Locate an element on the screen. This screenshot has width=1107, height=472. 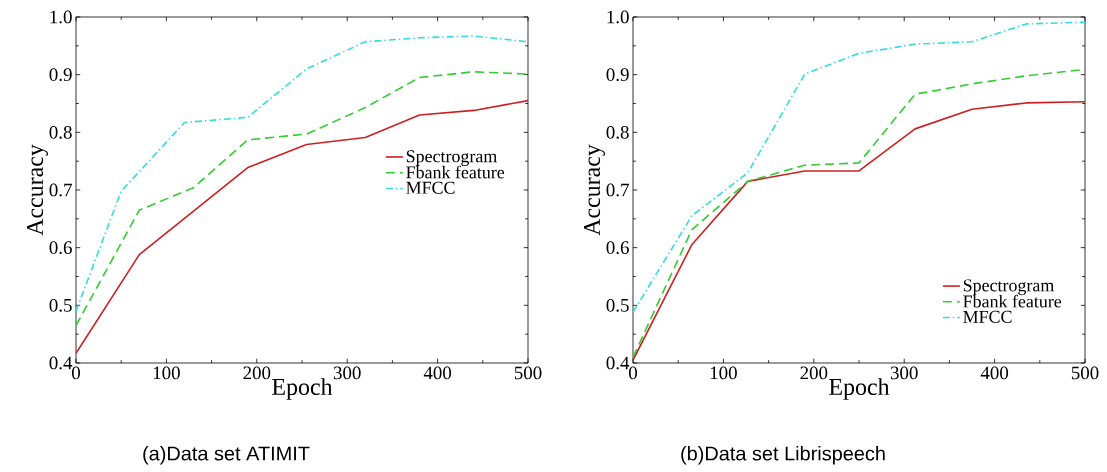
text: (a)Data set ATIMIT is located at coordinates (226, 455).